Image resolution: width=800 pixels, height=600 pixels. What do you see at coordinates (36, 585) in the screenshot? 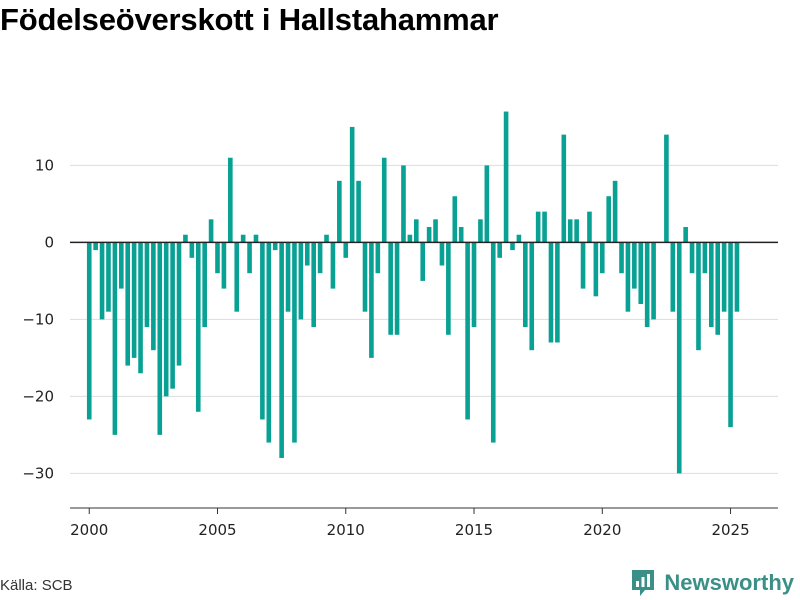
I see `source-note: Källa: SCB` at bounding box center [36, 585].